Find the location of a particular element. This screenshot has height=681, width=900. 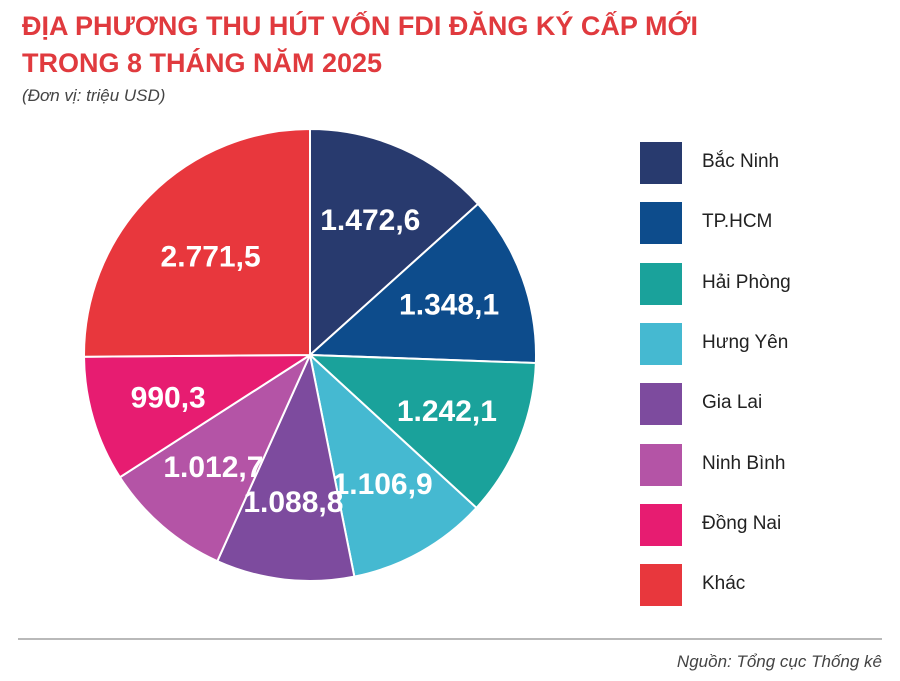

slice-value-label-0: 1.472,6 is located at coordinates (370, 220).